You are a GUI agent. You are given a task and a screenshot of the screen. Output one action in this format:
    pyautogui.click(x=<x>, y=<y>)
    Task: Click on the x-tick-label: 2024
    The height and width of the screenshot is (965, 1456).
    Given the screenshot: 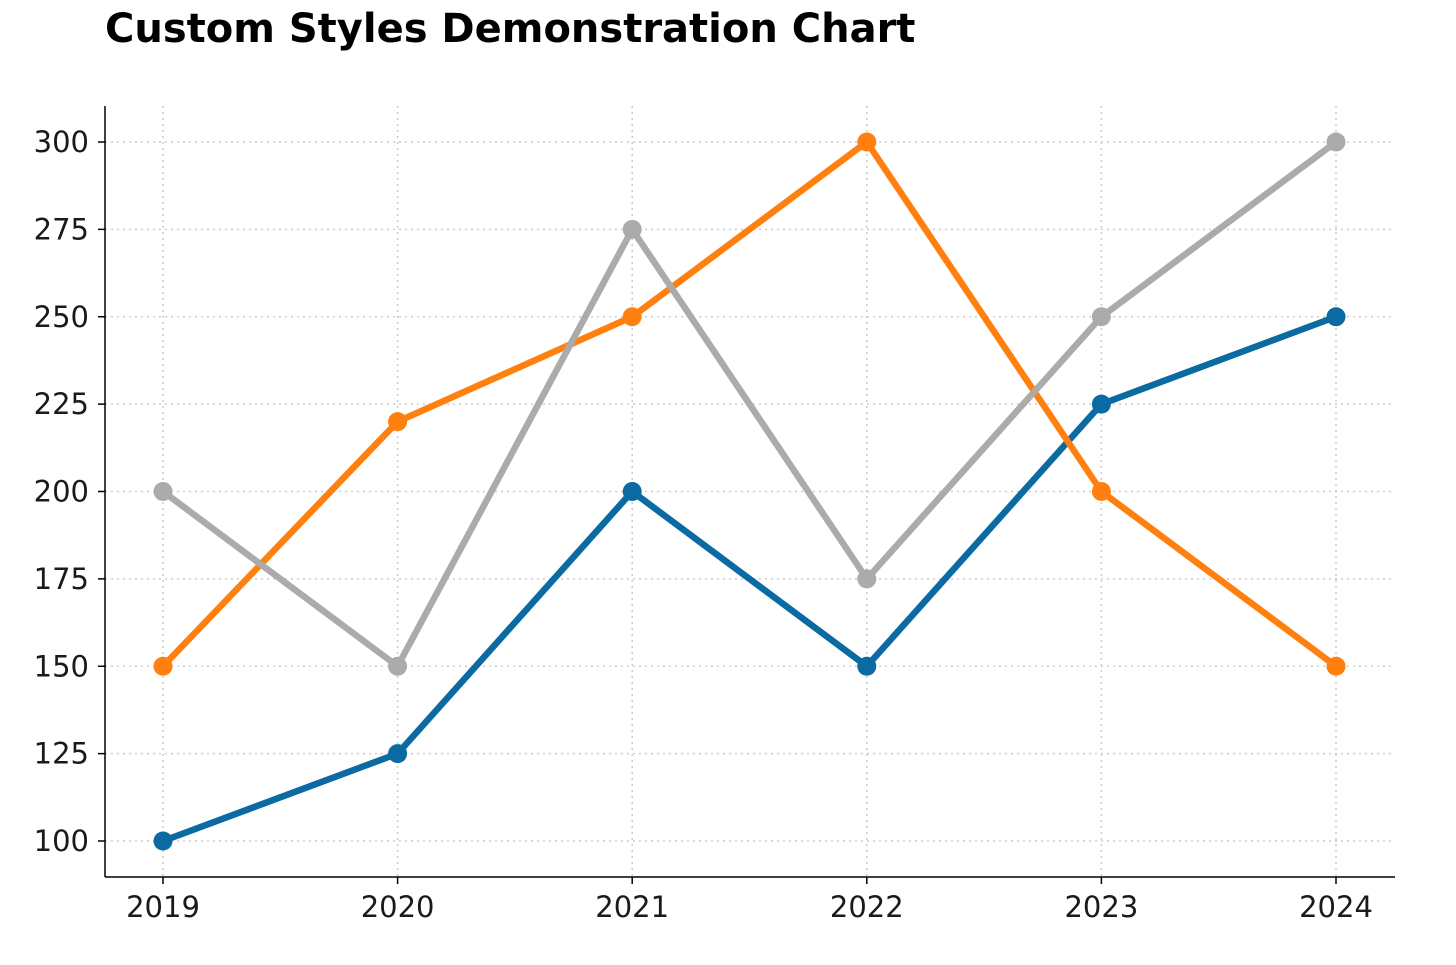 What is the action you would take?
    pyautogui.click(x=1336, y=907)
    